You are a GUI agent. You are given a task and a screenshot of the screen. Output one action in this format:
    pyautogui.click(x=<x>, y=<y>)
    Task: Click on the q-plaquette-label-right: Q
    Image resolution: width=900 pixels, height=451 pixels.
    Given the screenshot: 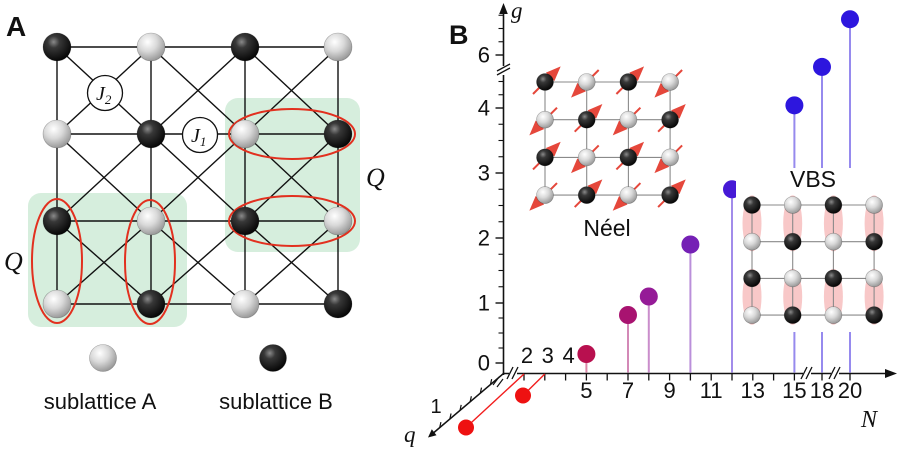 What is the action you would take?
    pyautogui.click(x=375, y=177)
    